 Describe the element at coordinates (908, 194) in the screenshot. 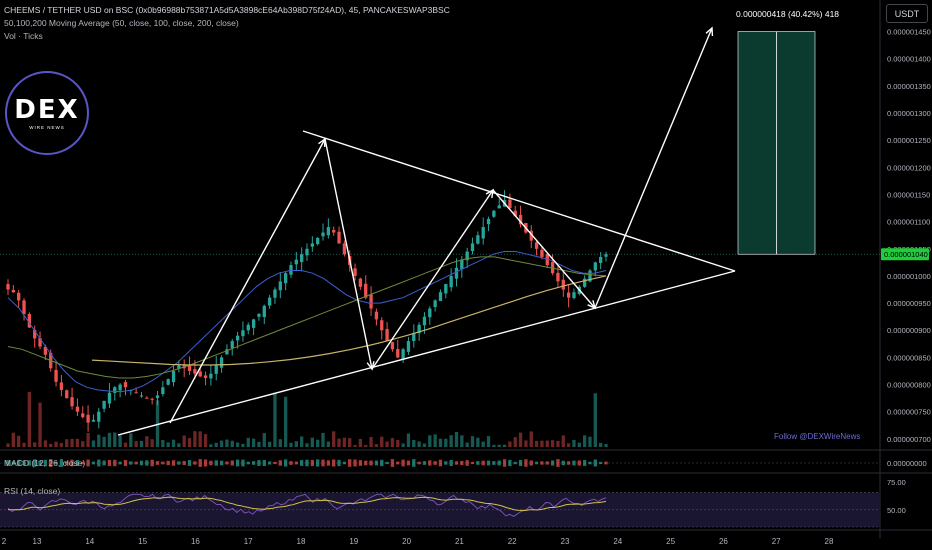

I see `price-tick-label: 0.000001150` at that location.